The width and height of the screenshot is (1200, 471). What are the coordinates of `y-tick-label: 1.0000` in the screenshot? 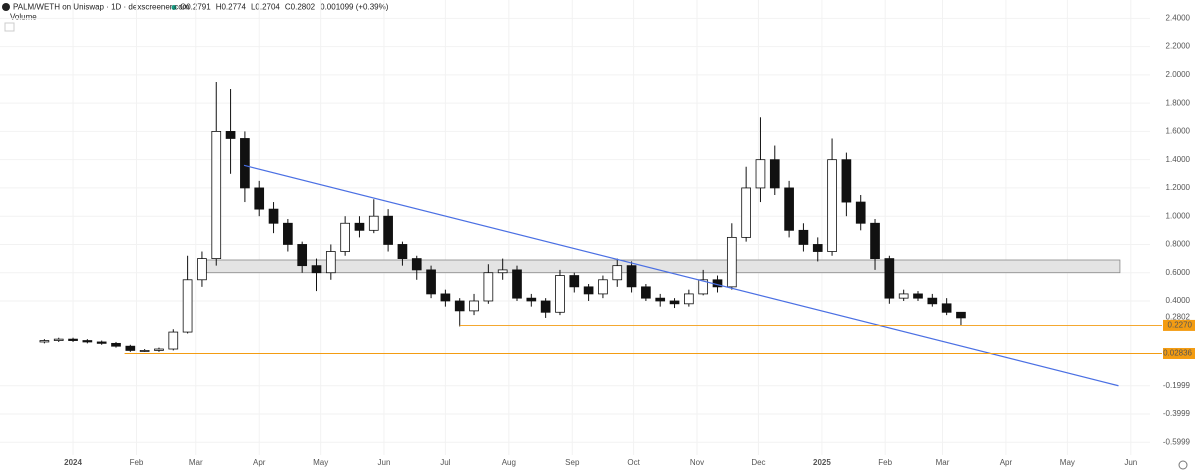 It's located at (1178, 215).